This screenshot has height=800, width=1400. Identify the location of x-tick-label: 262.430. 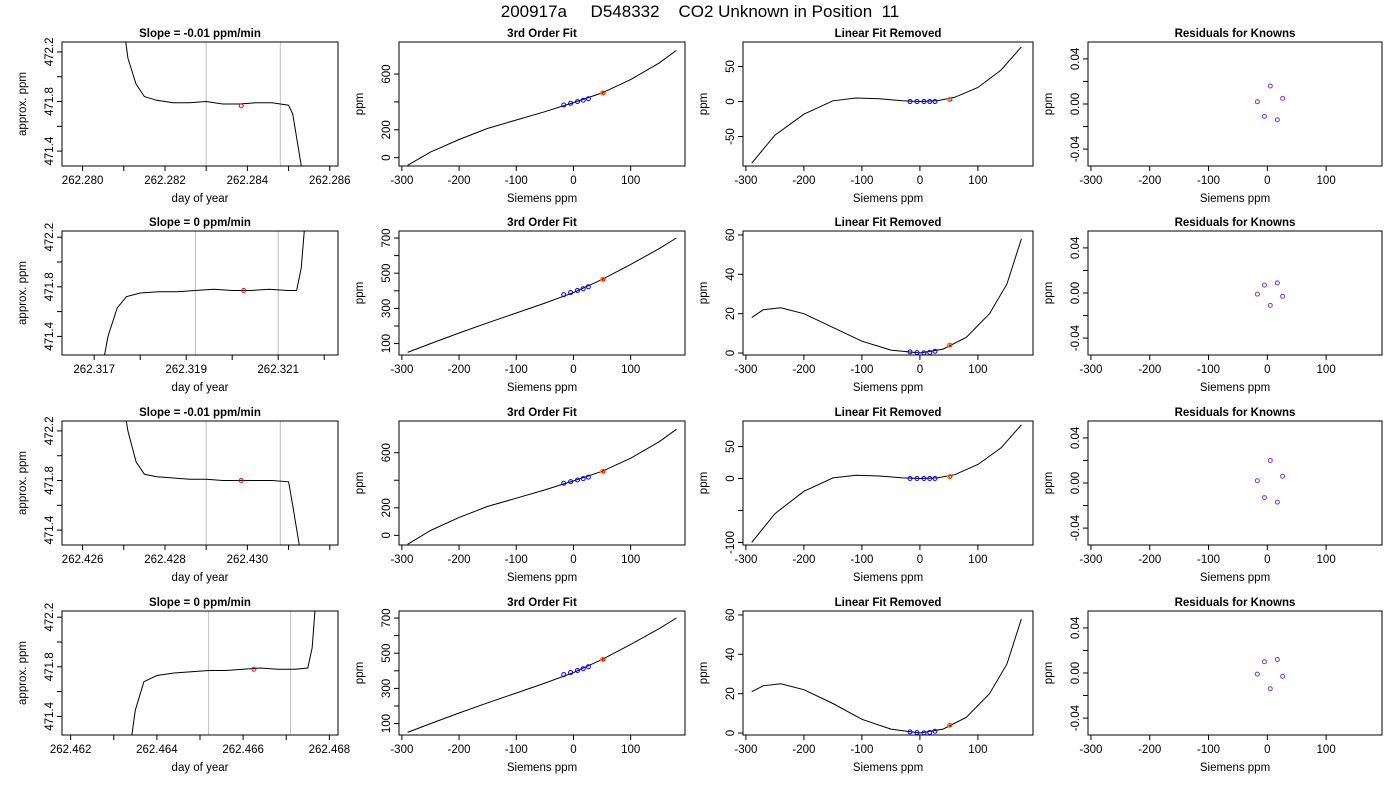
(248, 560).